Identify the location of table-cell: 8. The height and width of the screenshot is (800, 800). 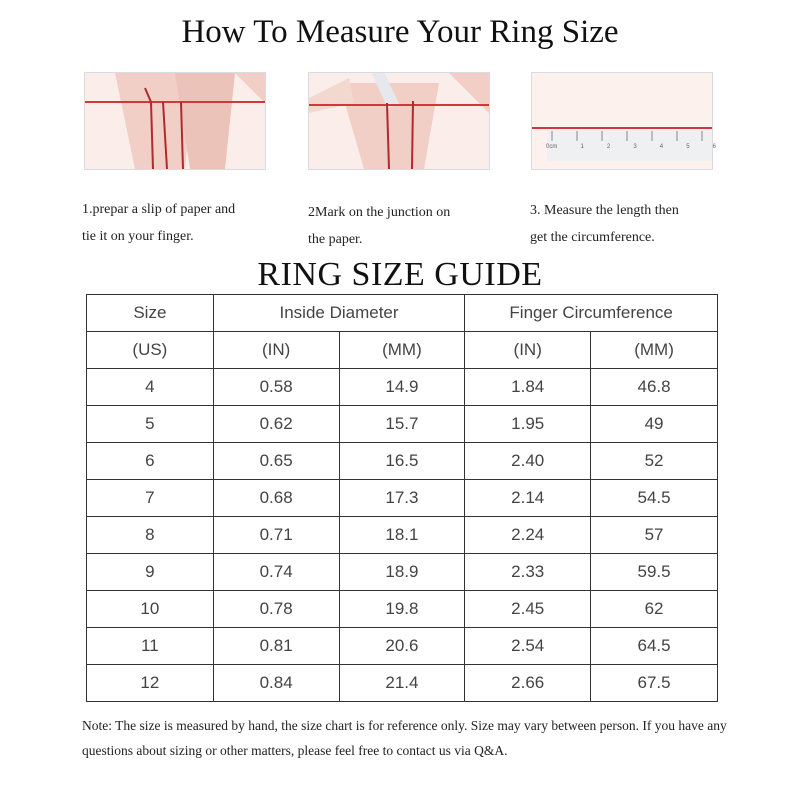
(150, 535).